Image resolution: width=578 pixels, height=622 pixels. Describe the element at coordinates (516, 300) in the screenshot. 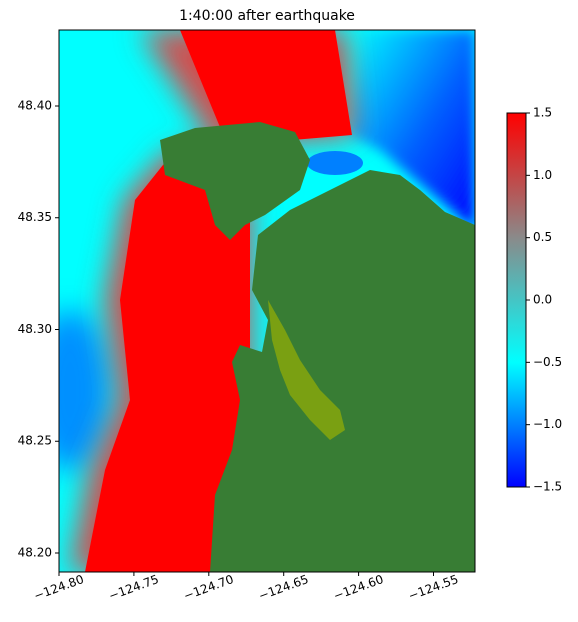

I see `colorbar` at that location.